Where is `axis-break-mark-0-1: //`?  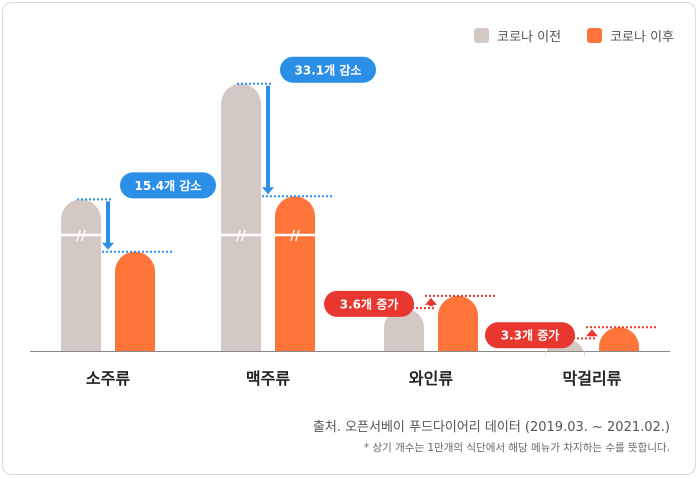
axis-break-mark-0-1: // is located at coordinates (241, 236).